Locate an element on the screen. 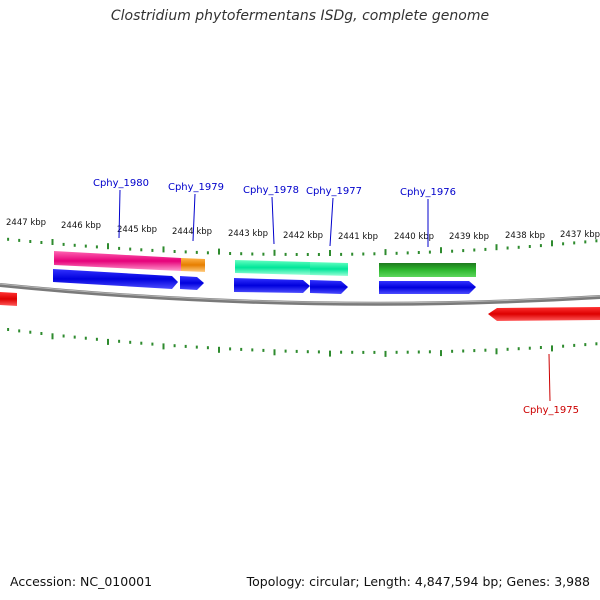 This screenshot has width=600, height=600. kbp-label: 2439 kbp is located at coordinates (469, 237).